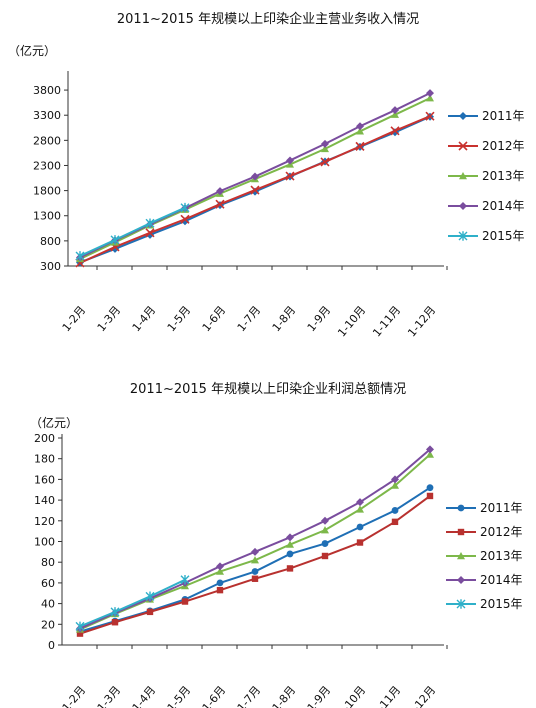 This screenshot has width=536, height=708. Describe the element at coordinates (47, 90) in the screenshot. I see `chart1-y-tick-label: 3800` at that location.